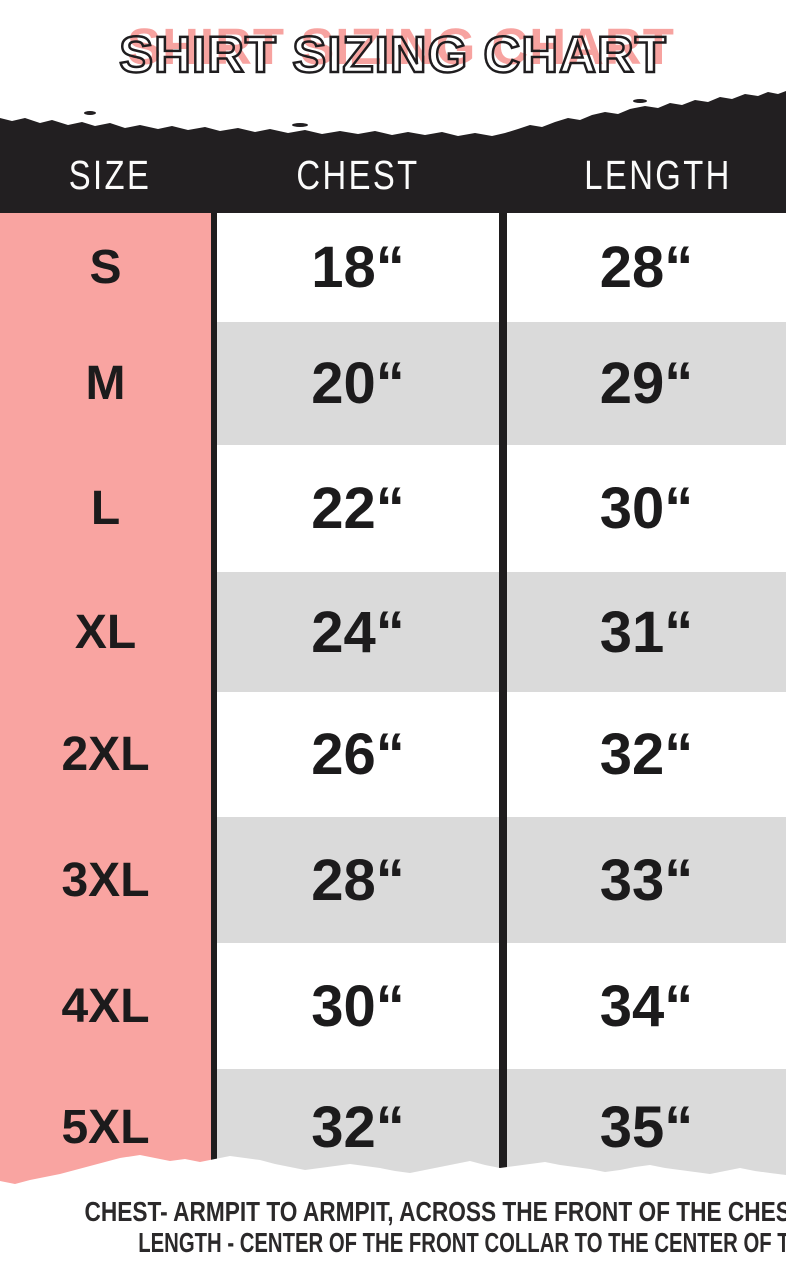  I want to click on column-header-size: SIZE, so click(110, 175).